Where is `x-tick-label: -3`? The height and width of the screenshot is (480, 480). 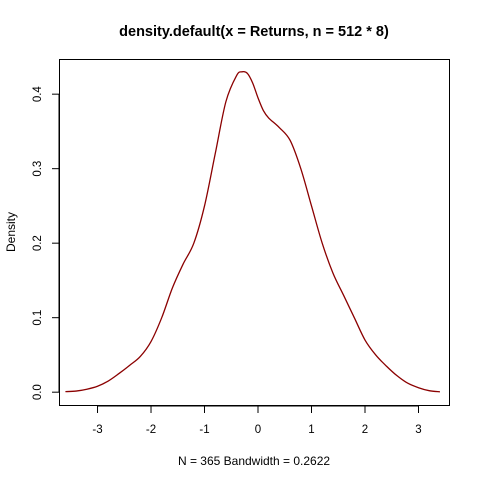 x-tick-label: -3 is located at coordinates (97, 430).